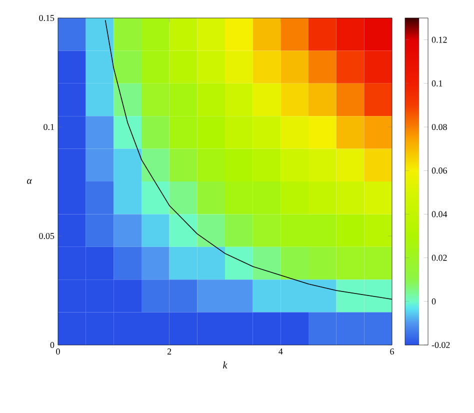 This screenshot has height=413, width=474. Describe the element at coordinates (225, 364) in the screenshot. I see `x-axis-title: k` at that location.